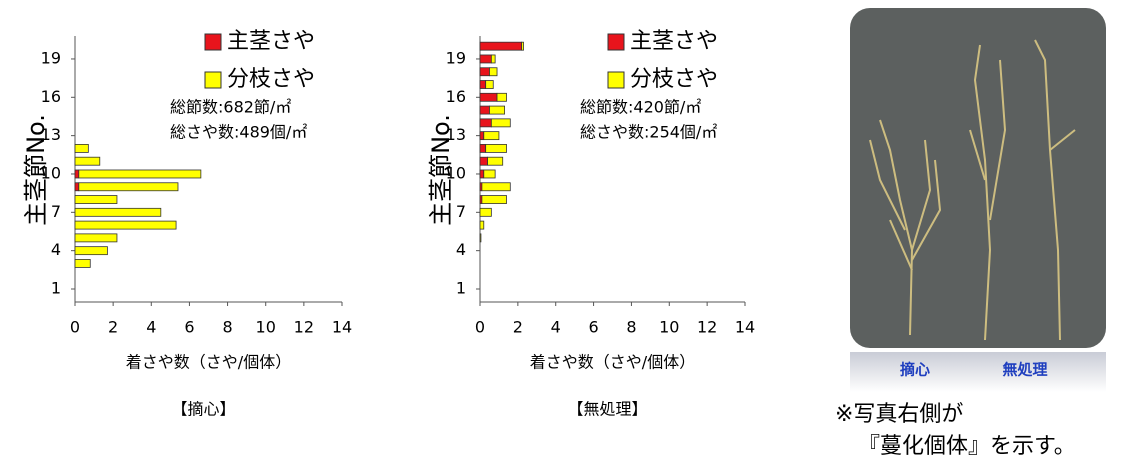  I want to click on caption: 【無処理】, so click(607, 409).